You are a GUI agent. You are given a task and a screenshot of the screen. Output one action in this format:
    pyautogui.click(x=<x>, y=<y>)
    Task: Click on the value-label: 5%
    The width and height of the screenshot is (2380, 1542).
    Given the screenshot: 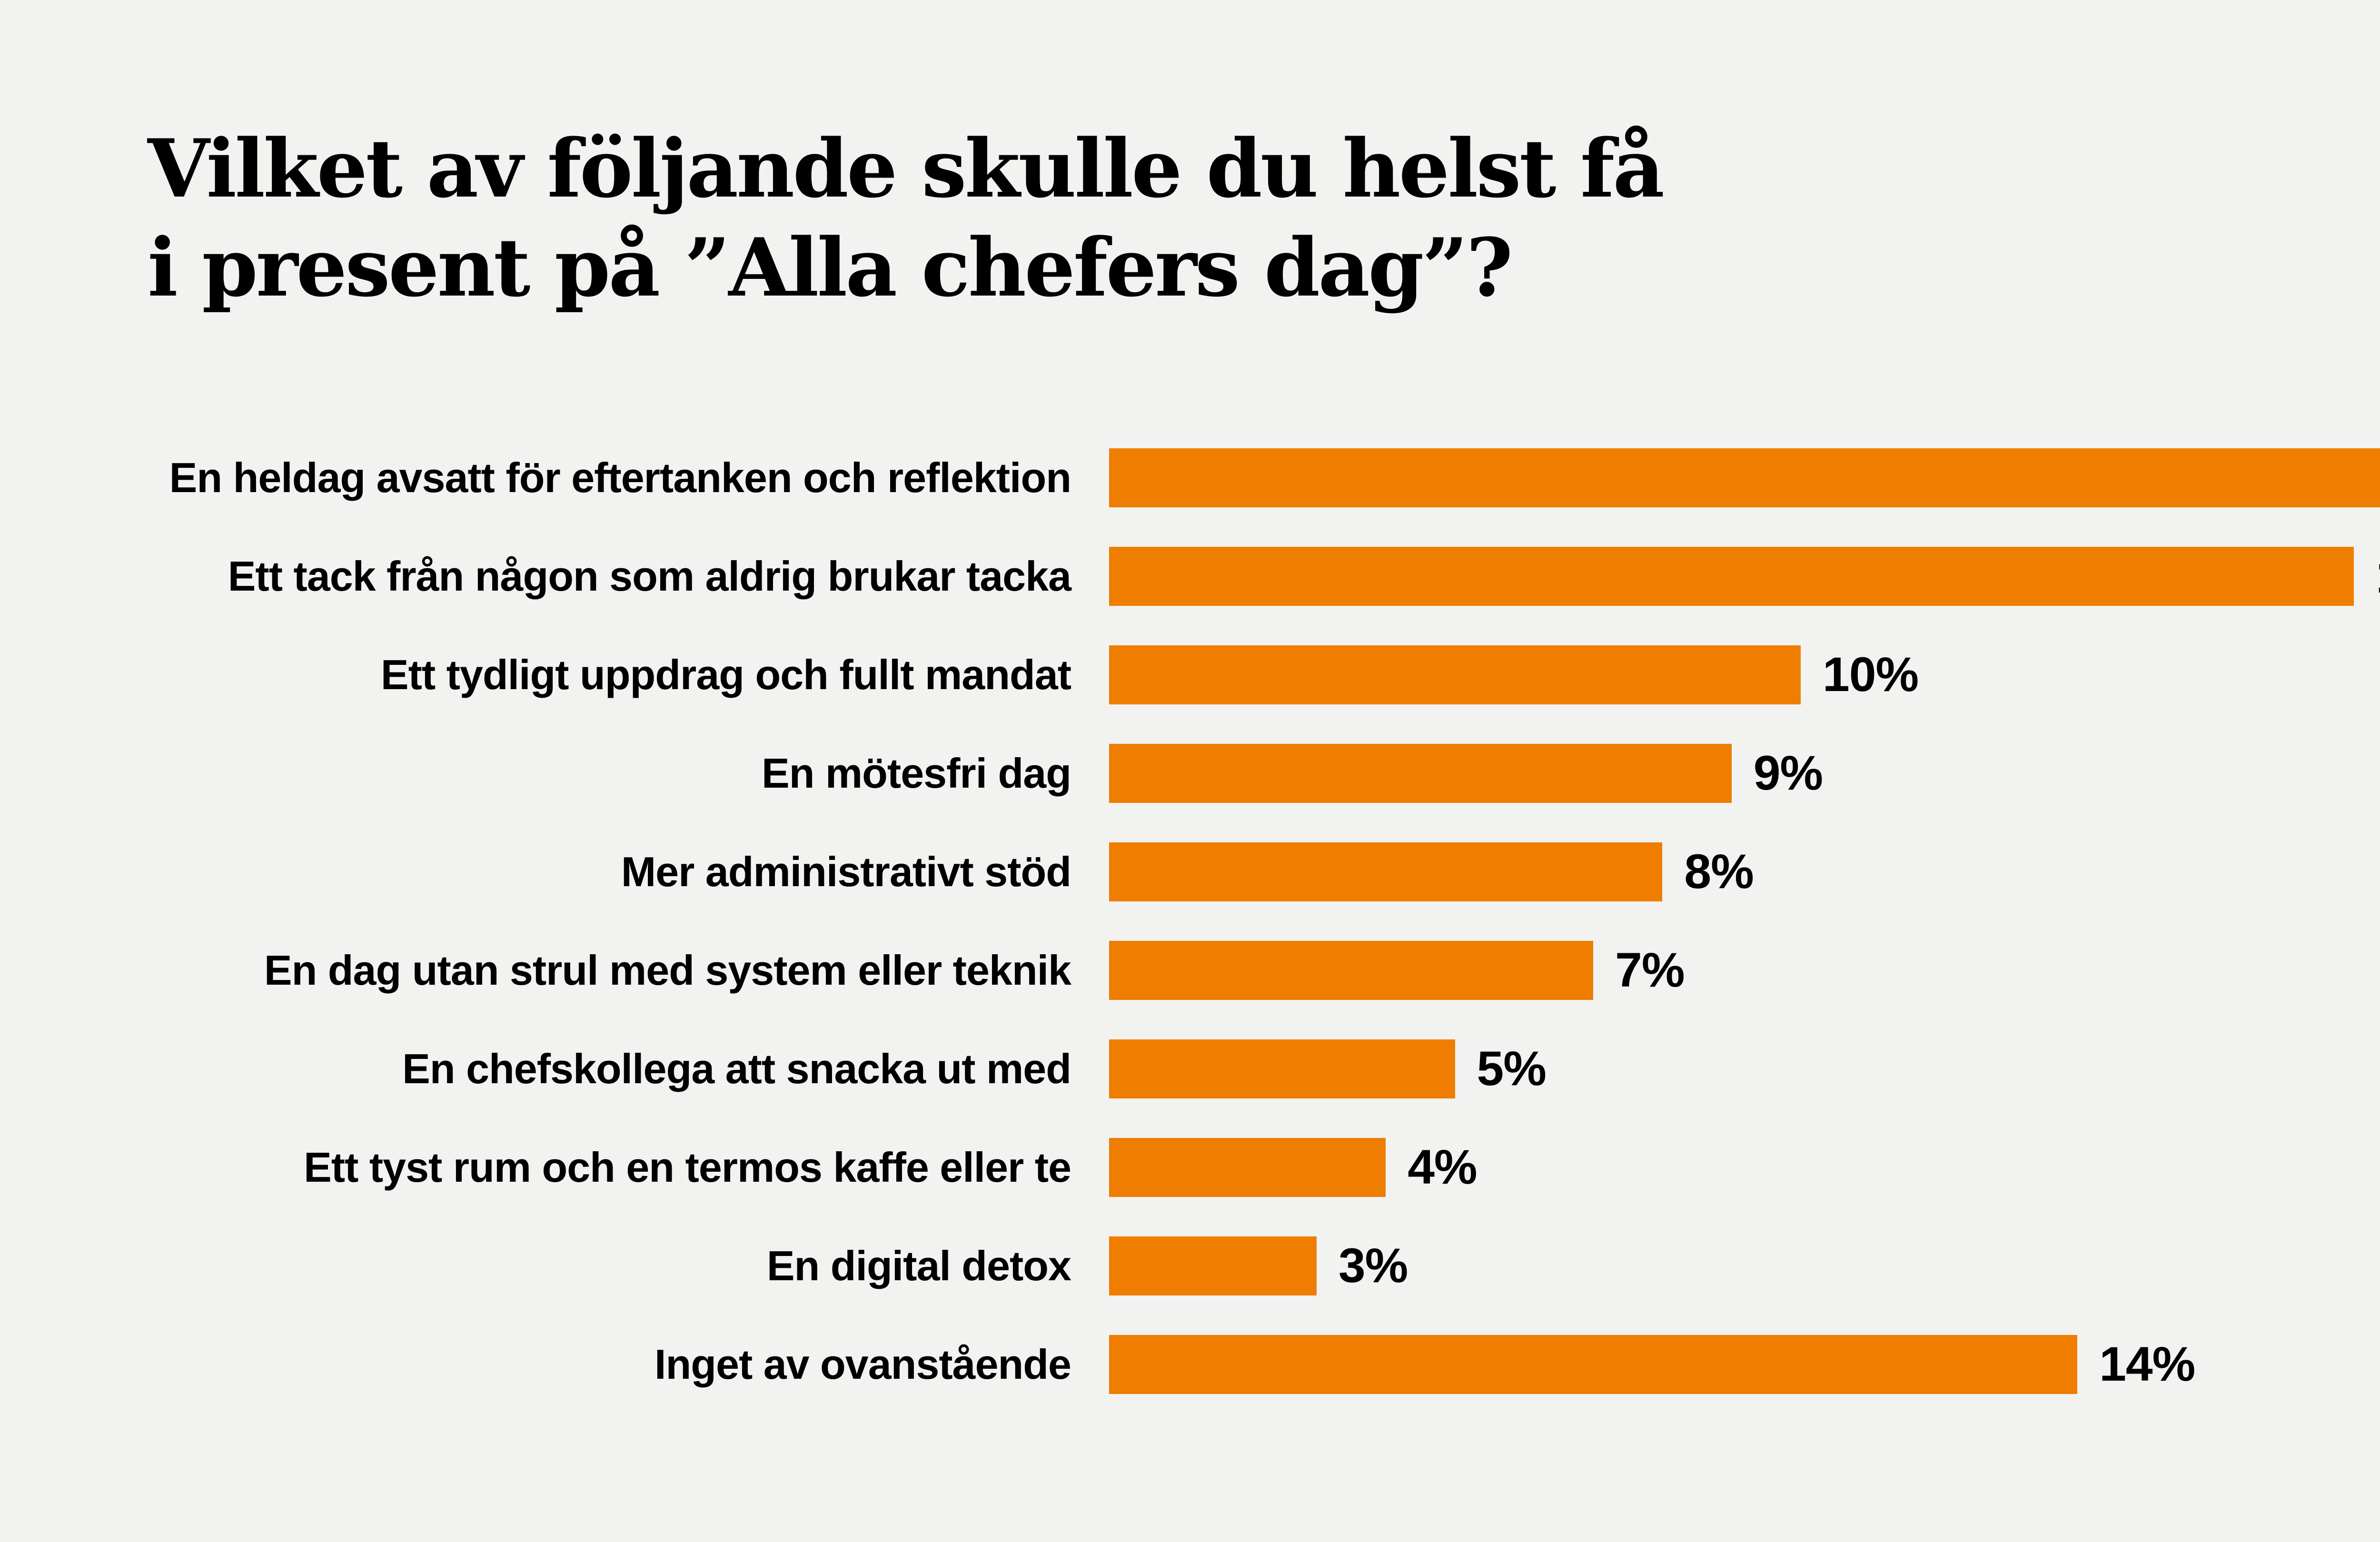 What is the action you would take?
    pyautogui.click(x=1512, y=1068)
    